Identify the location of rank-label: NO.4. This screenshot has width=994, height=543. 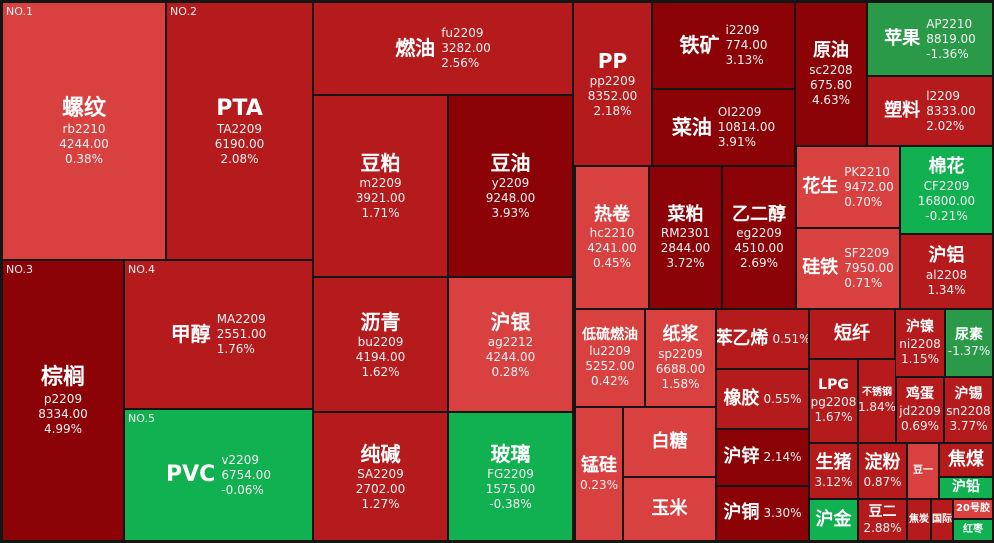
(141, 269).